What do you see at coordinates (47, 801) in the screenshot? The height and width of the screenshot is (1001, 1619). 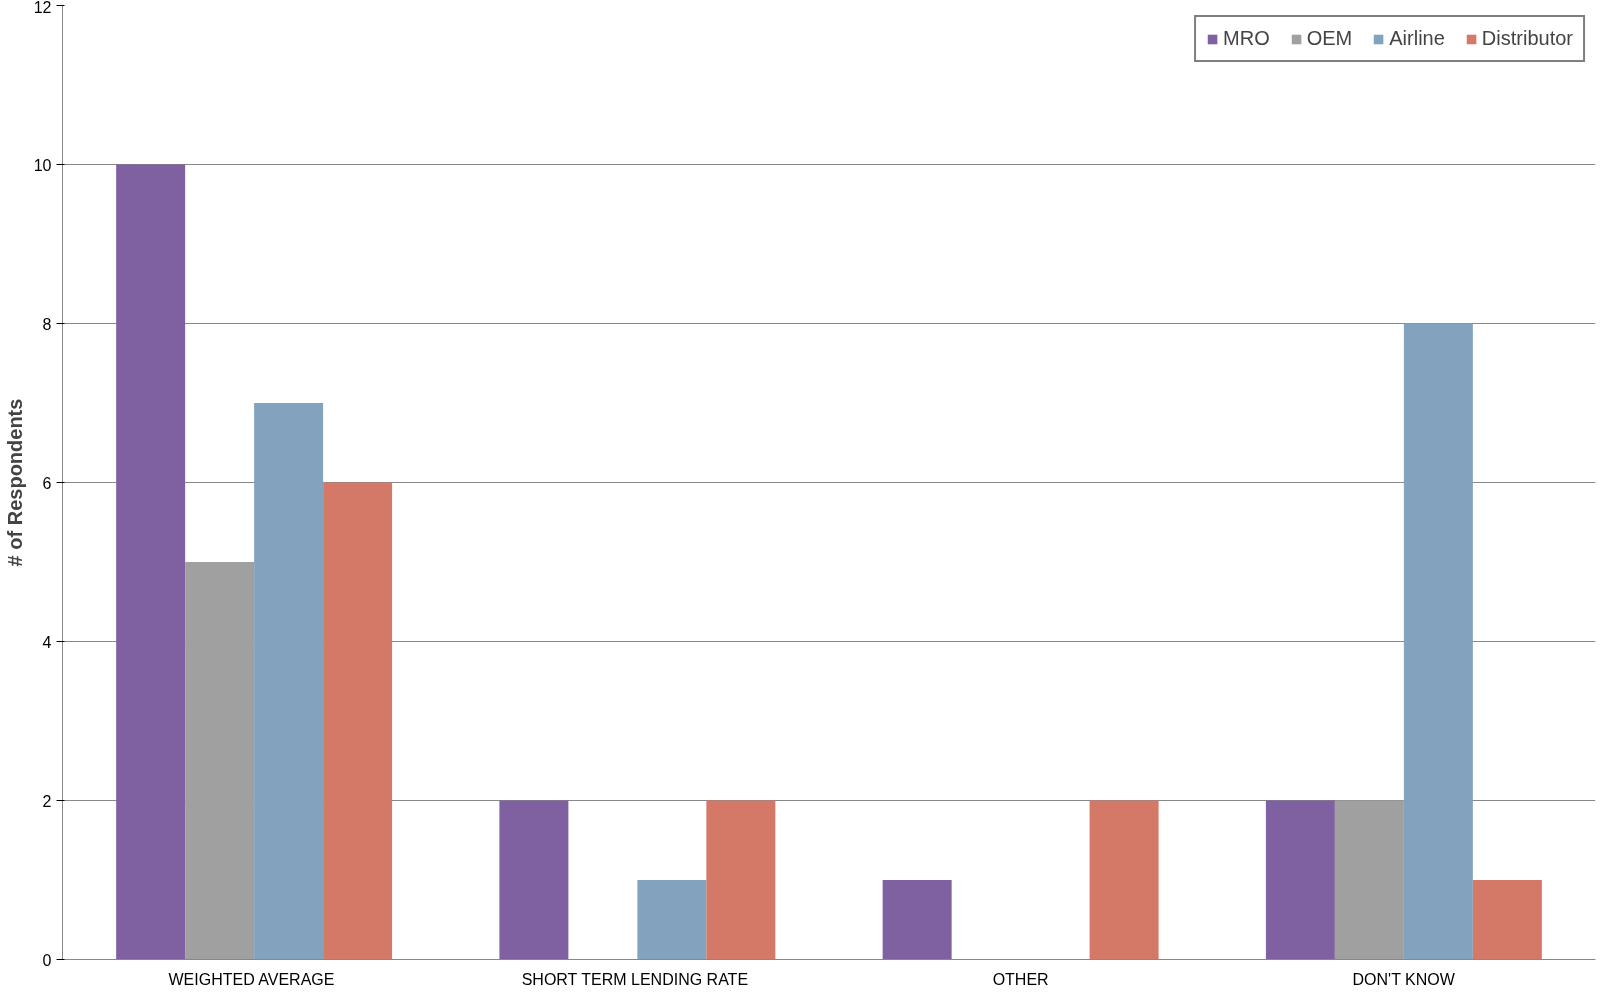 I see `y-tick-label: 2` at bounding box center [47, 801].